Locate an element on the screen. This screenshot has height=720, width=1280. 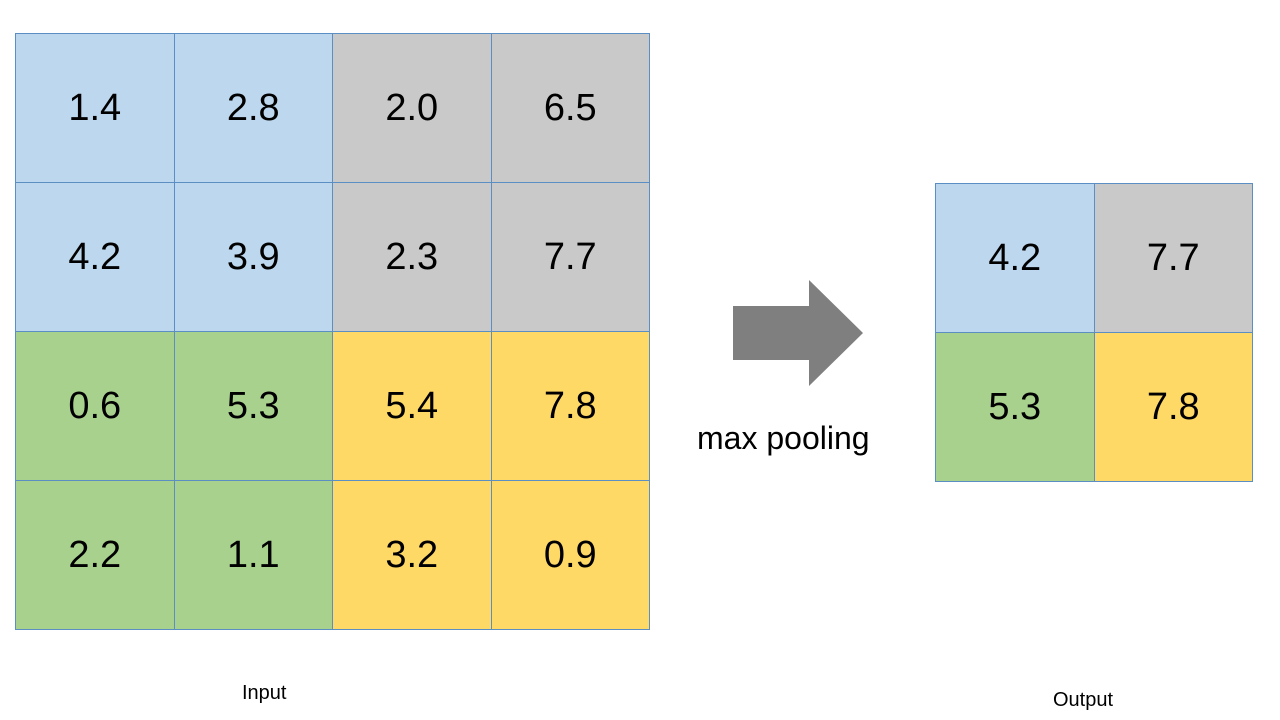
input-cell: 1.4 is located at coordinates (95, 108).